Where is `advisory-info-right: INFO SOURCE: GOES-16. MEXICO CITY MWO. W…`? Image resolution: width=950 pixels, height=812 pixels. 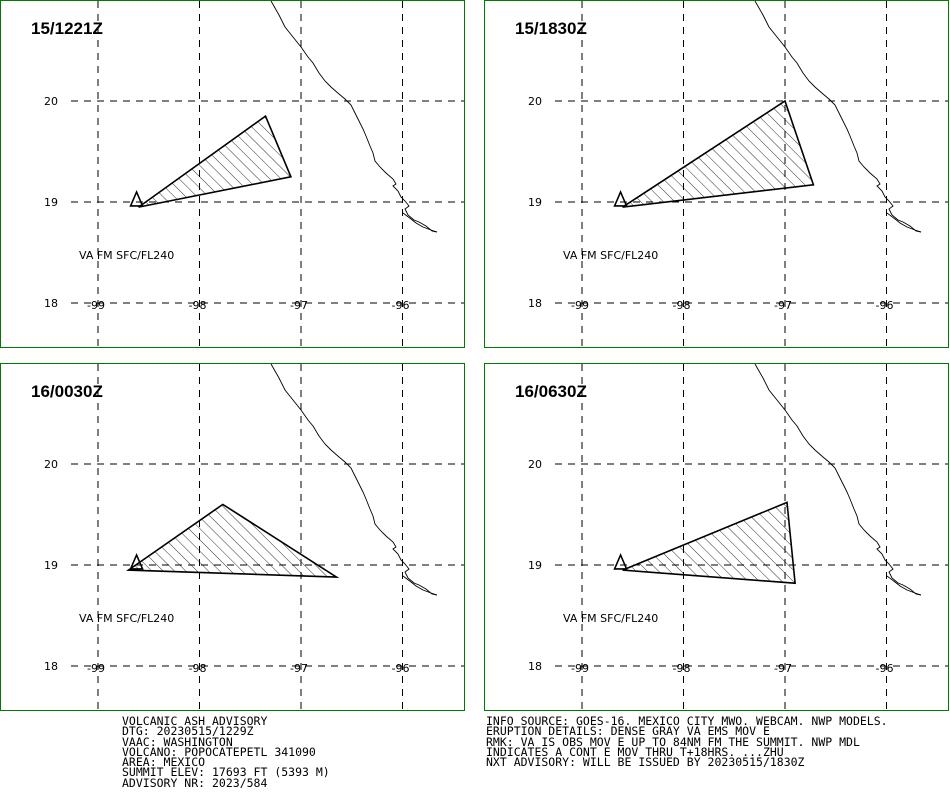 advisory-info-right: INFO SOURCE: GOES-16. MEXICO CITY MWO. W… is located at coordinates (687, 742).